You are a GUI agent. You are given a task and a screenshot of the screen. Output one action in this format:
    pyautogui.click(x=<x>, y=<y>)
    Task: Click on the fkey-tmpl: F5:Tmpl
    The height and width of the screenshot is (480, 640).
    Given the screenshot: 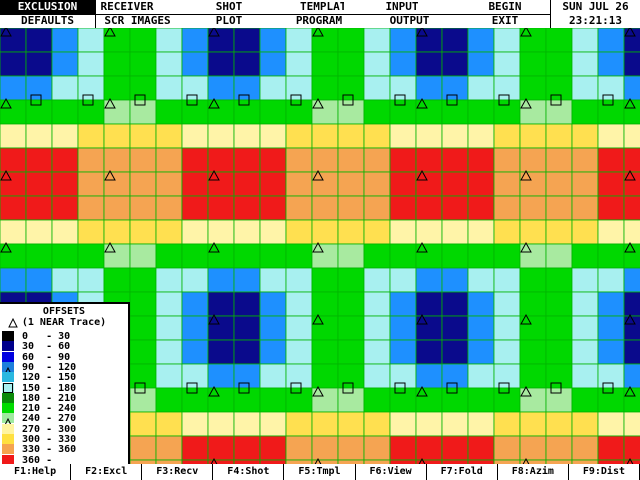 What is the action you would take?
    pyautogui.click(x=320, y=472)
    